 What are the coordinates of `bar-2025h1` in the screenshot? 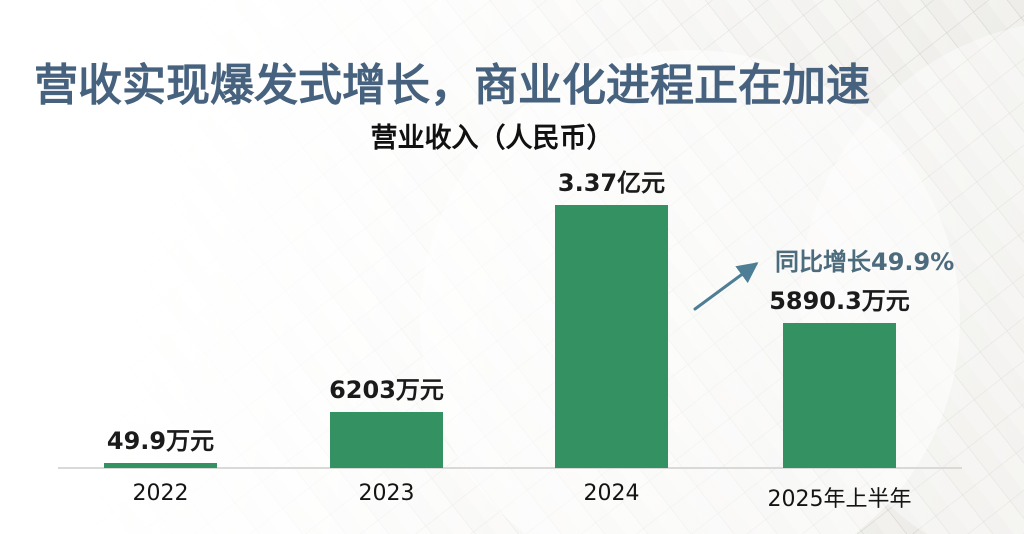 It's located at (839, 395).